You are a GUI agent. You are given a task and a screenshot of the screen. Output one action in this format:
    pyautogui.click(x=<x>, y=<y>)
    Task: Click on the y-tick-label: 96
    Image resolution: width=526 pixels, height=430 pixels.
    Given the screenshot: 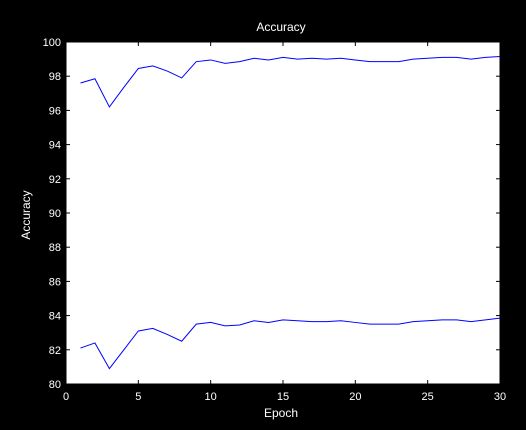 What is the action you would take?
    pyautogui.click(x=55, y=111)
    